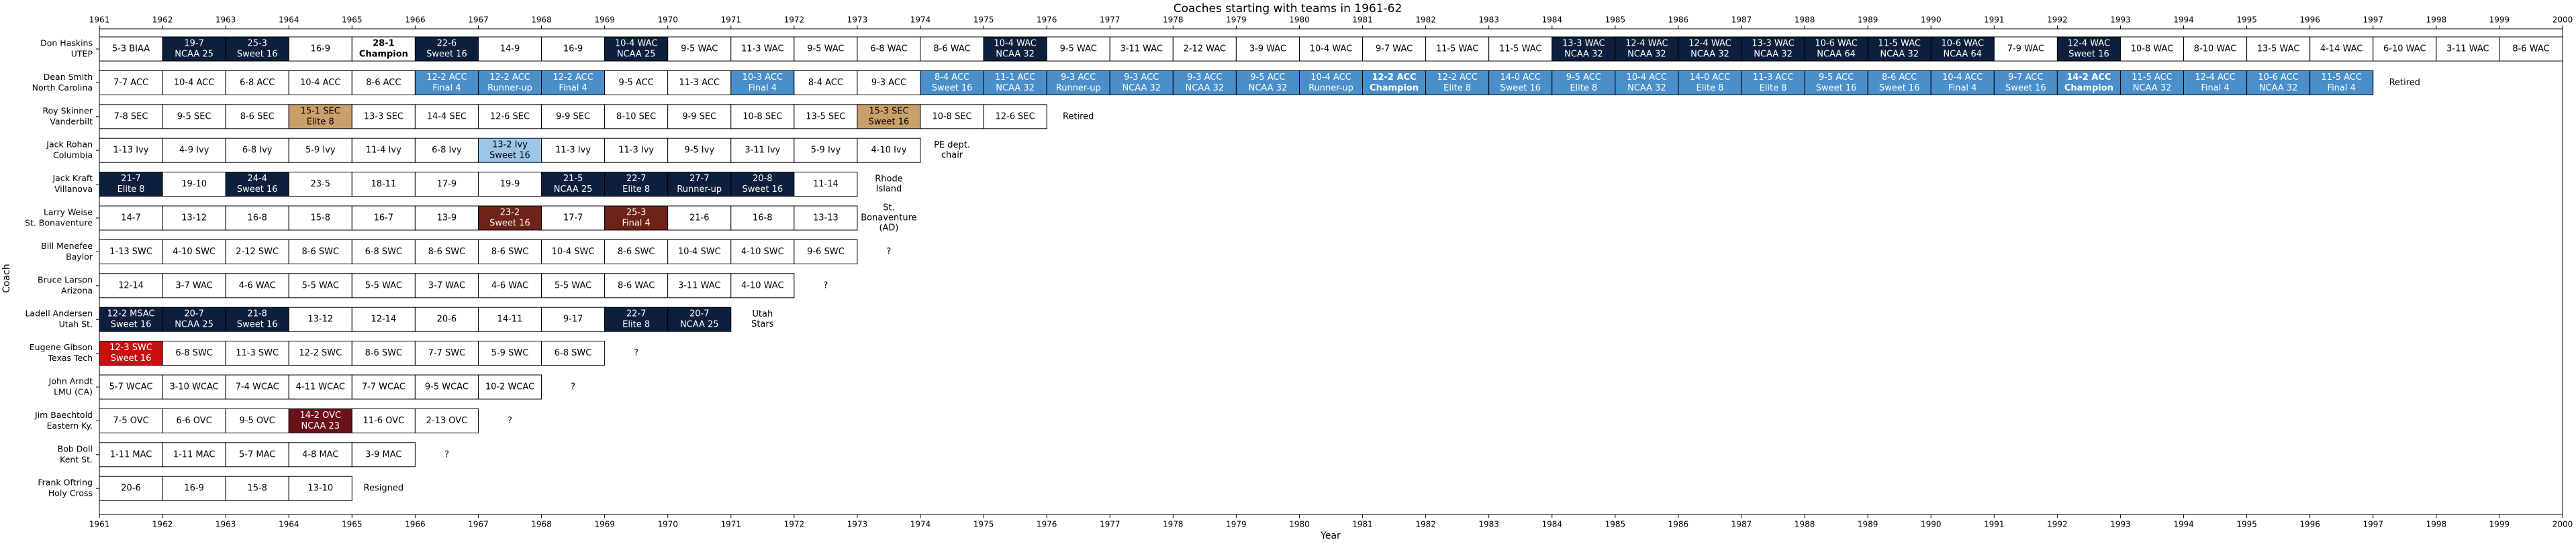  What do you see at coordinates (826, 252) in the screenshot?
I see `season-record-label: 9-6 SWC` at bounding box center [826, 252].